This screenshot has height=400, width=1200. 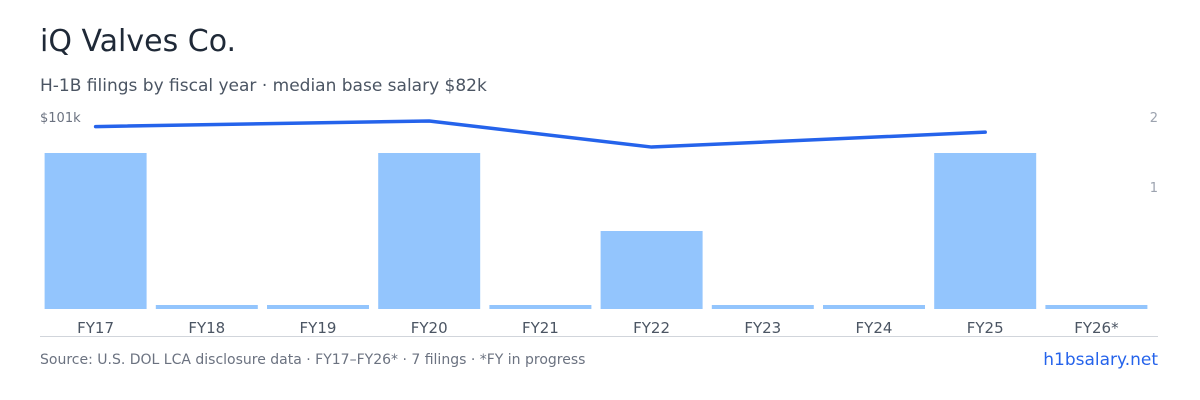 What do you see at coordinates (762, 328) in the screenshot?
I see `x-tick-label: FY23` at bounding box center [762, 328].